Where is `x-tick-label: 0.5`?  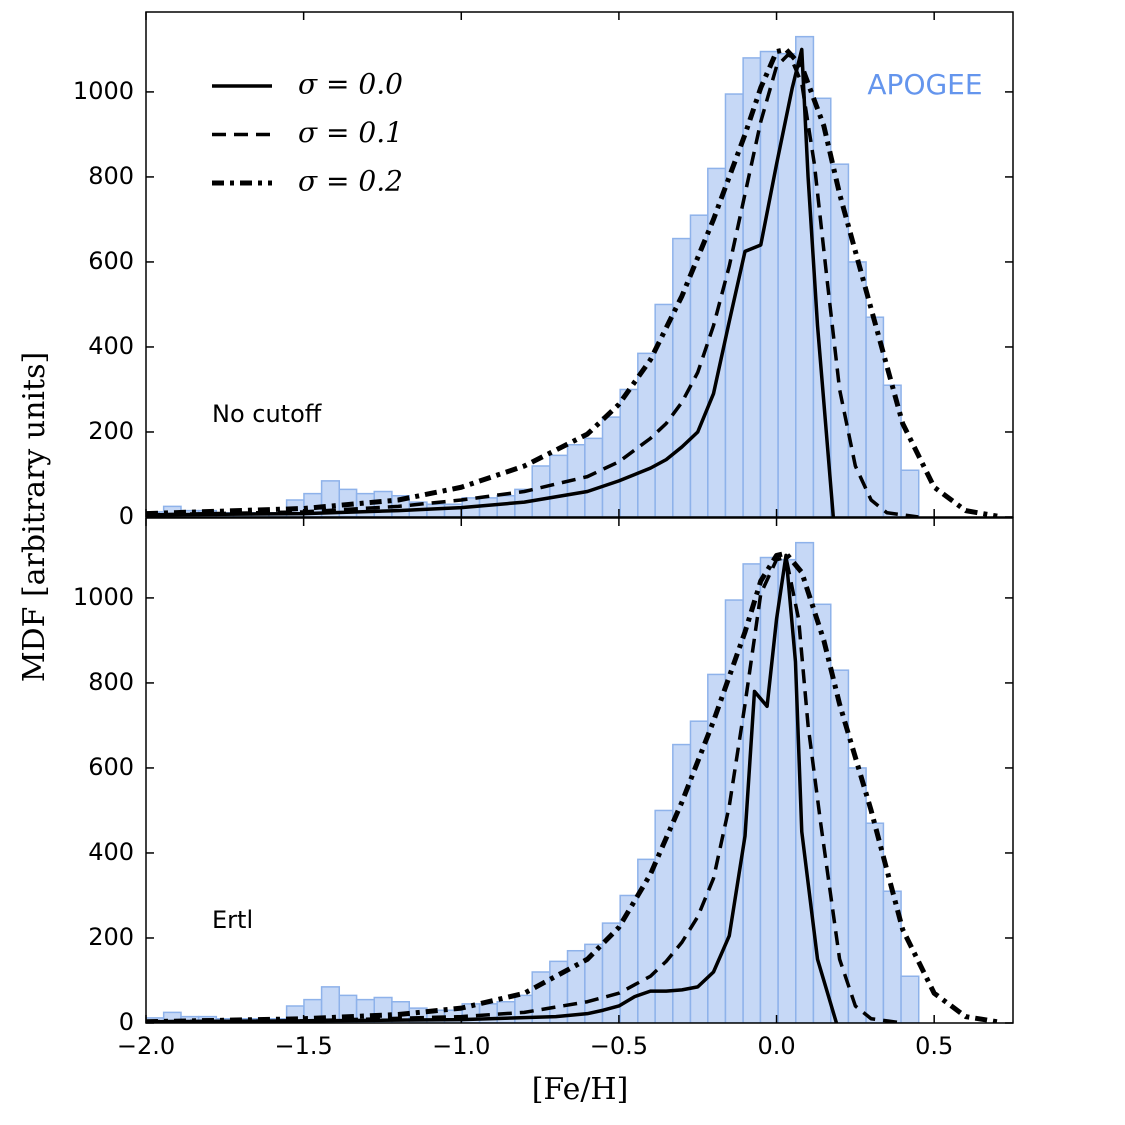
x-tick-label: 0.5 is located at coordinates (934, 1046).